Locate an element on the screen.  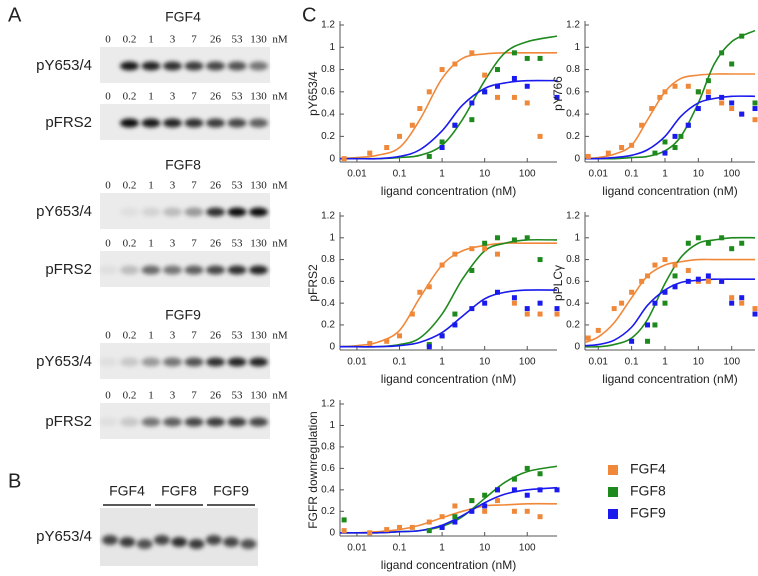
lane-label: 26 is located at coordinates (216, 396).